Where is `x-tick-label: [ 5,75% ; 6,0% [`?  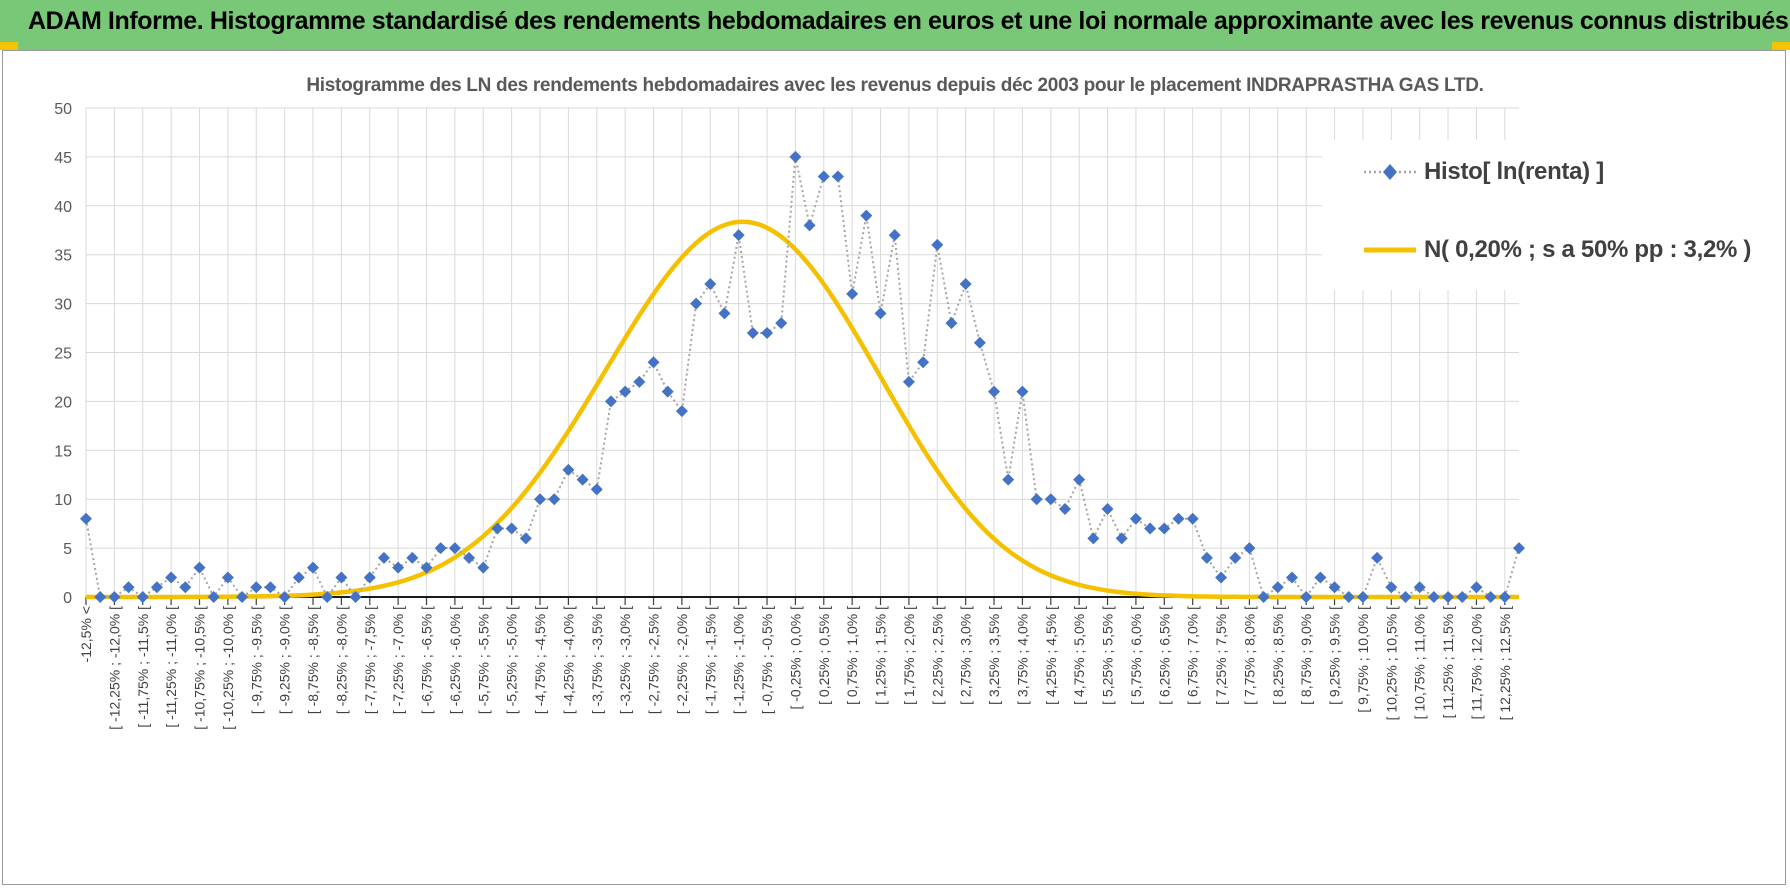 x-tick-label: [ 5,75% ; 6,0% [ is located at coordinates (1136, 655).